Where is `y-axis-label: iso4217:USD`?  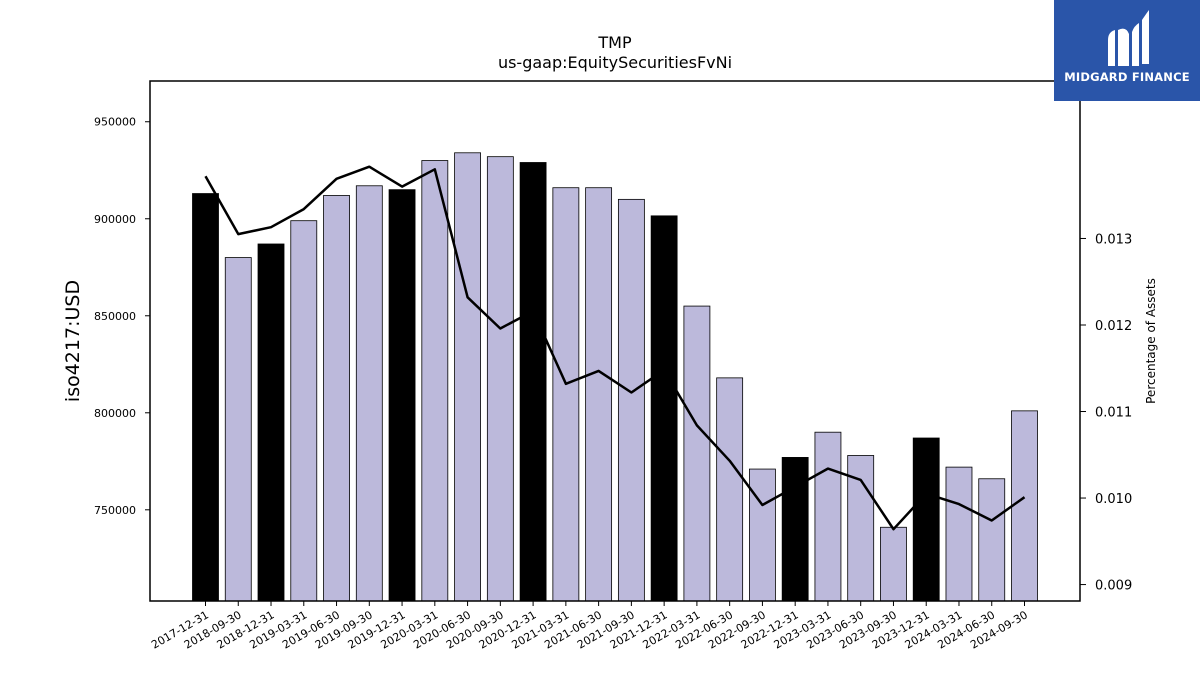
y-axis-label: iso4217:USD is located at coordinates (73, 341).